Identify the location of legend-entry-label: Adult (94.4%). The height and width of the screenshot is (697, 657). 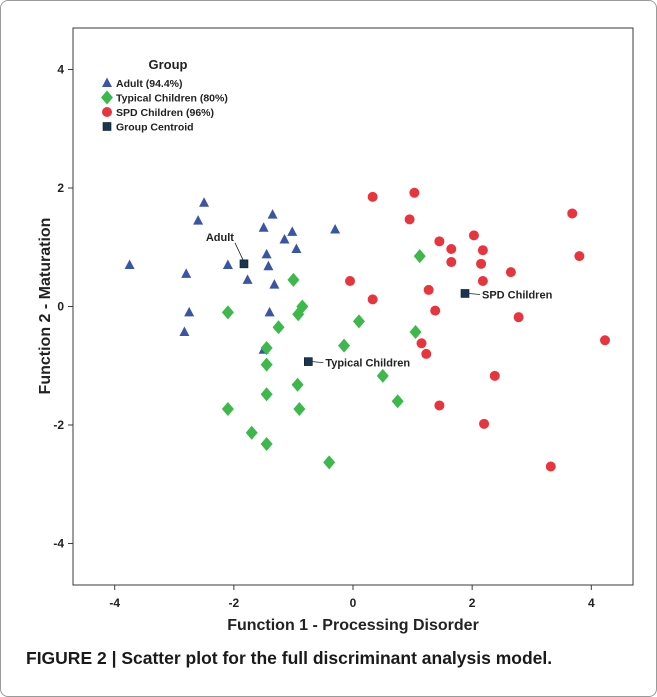
(149, 84).